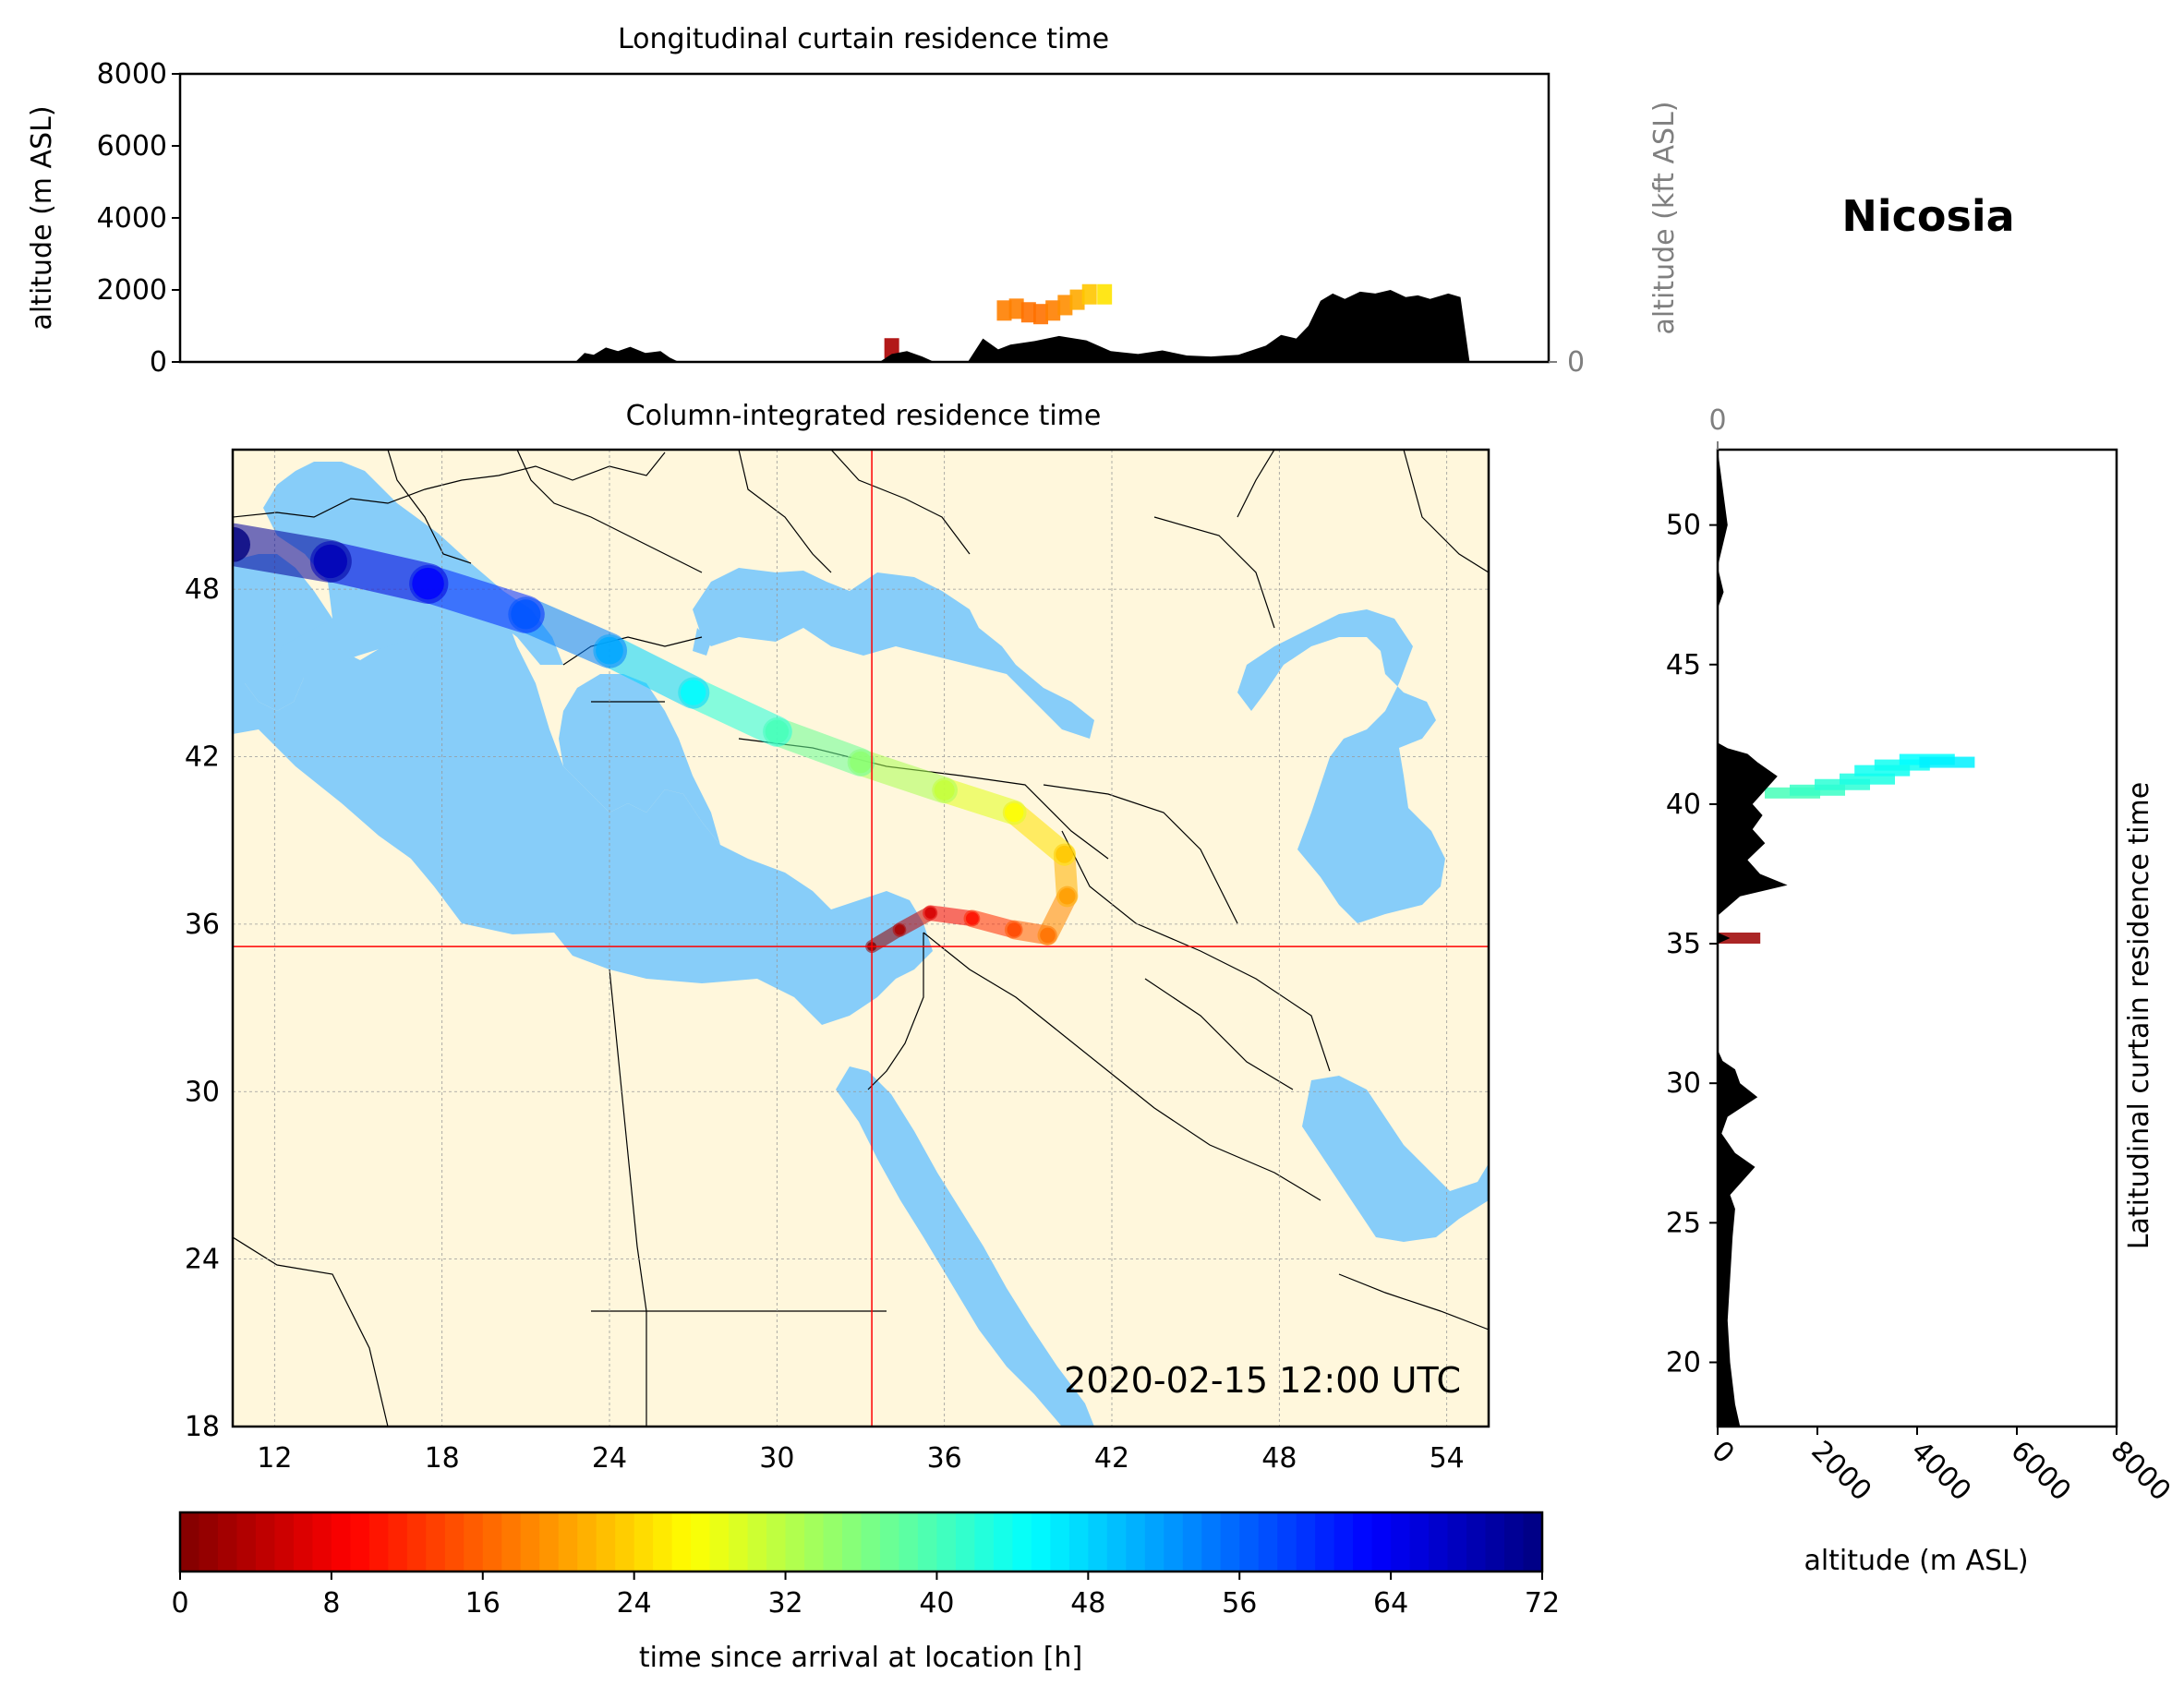 This screenshot has height=1698, width=2184. What do you see at coordinates (776, 1458) in the screenshot?
I see `map-longitude-tick-label: 30` at bounding box center [776, 1458].